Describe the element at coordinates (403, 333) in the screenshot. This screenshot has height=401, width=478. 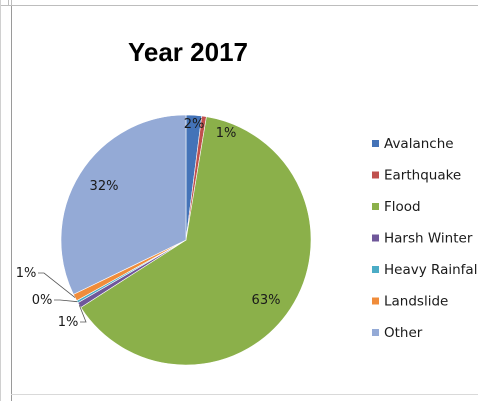
I see `legend-label-other: Other` at that location.